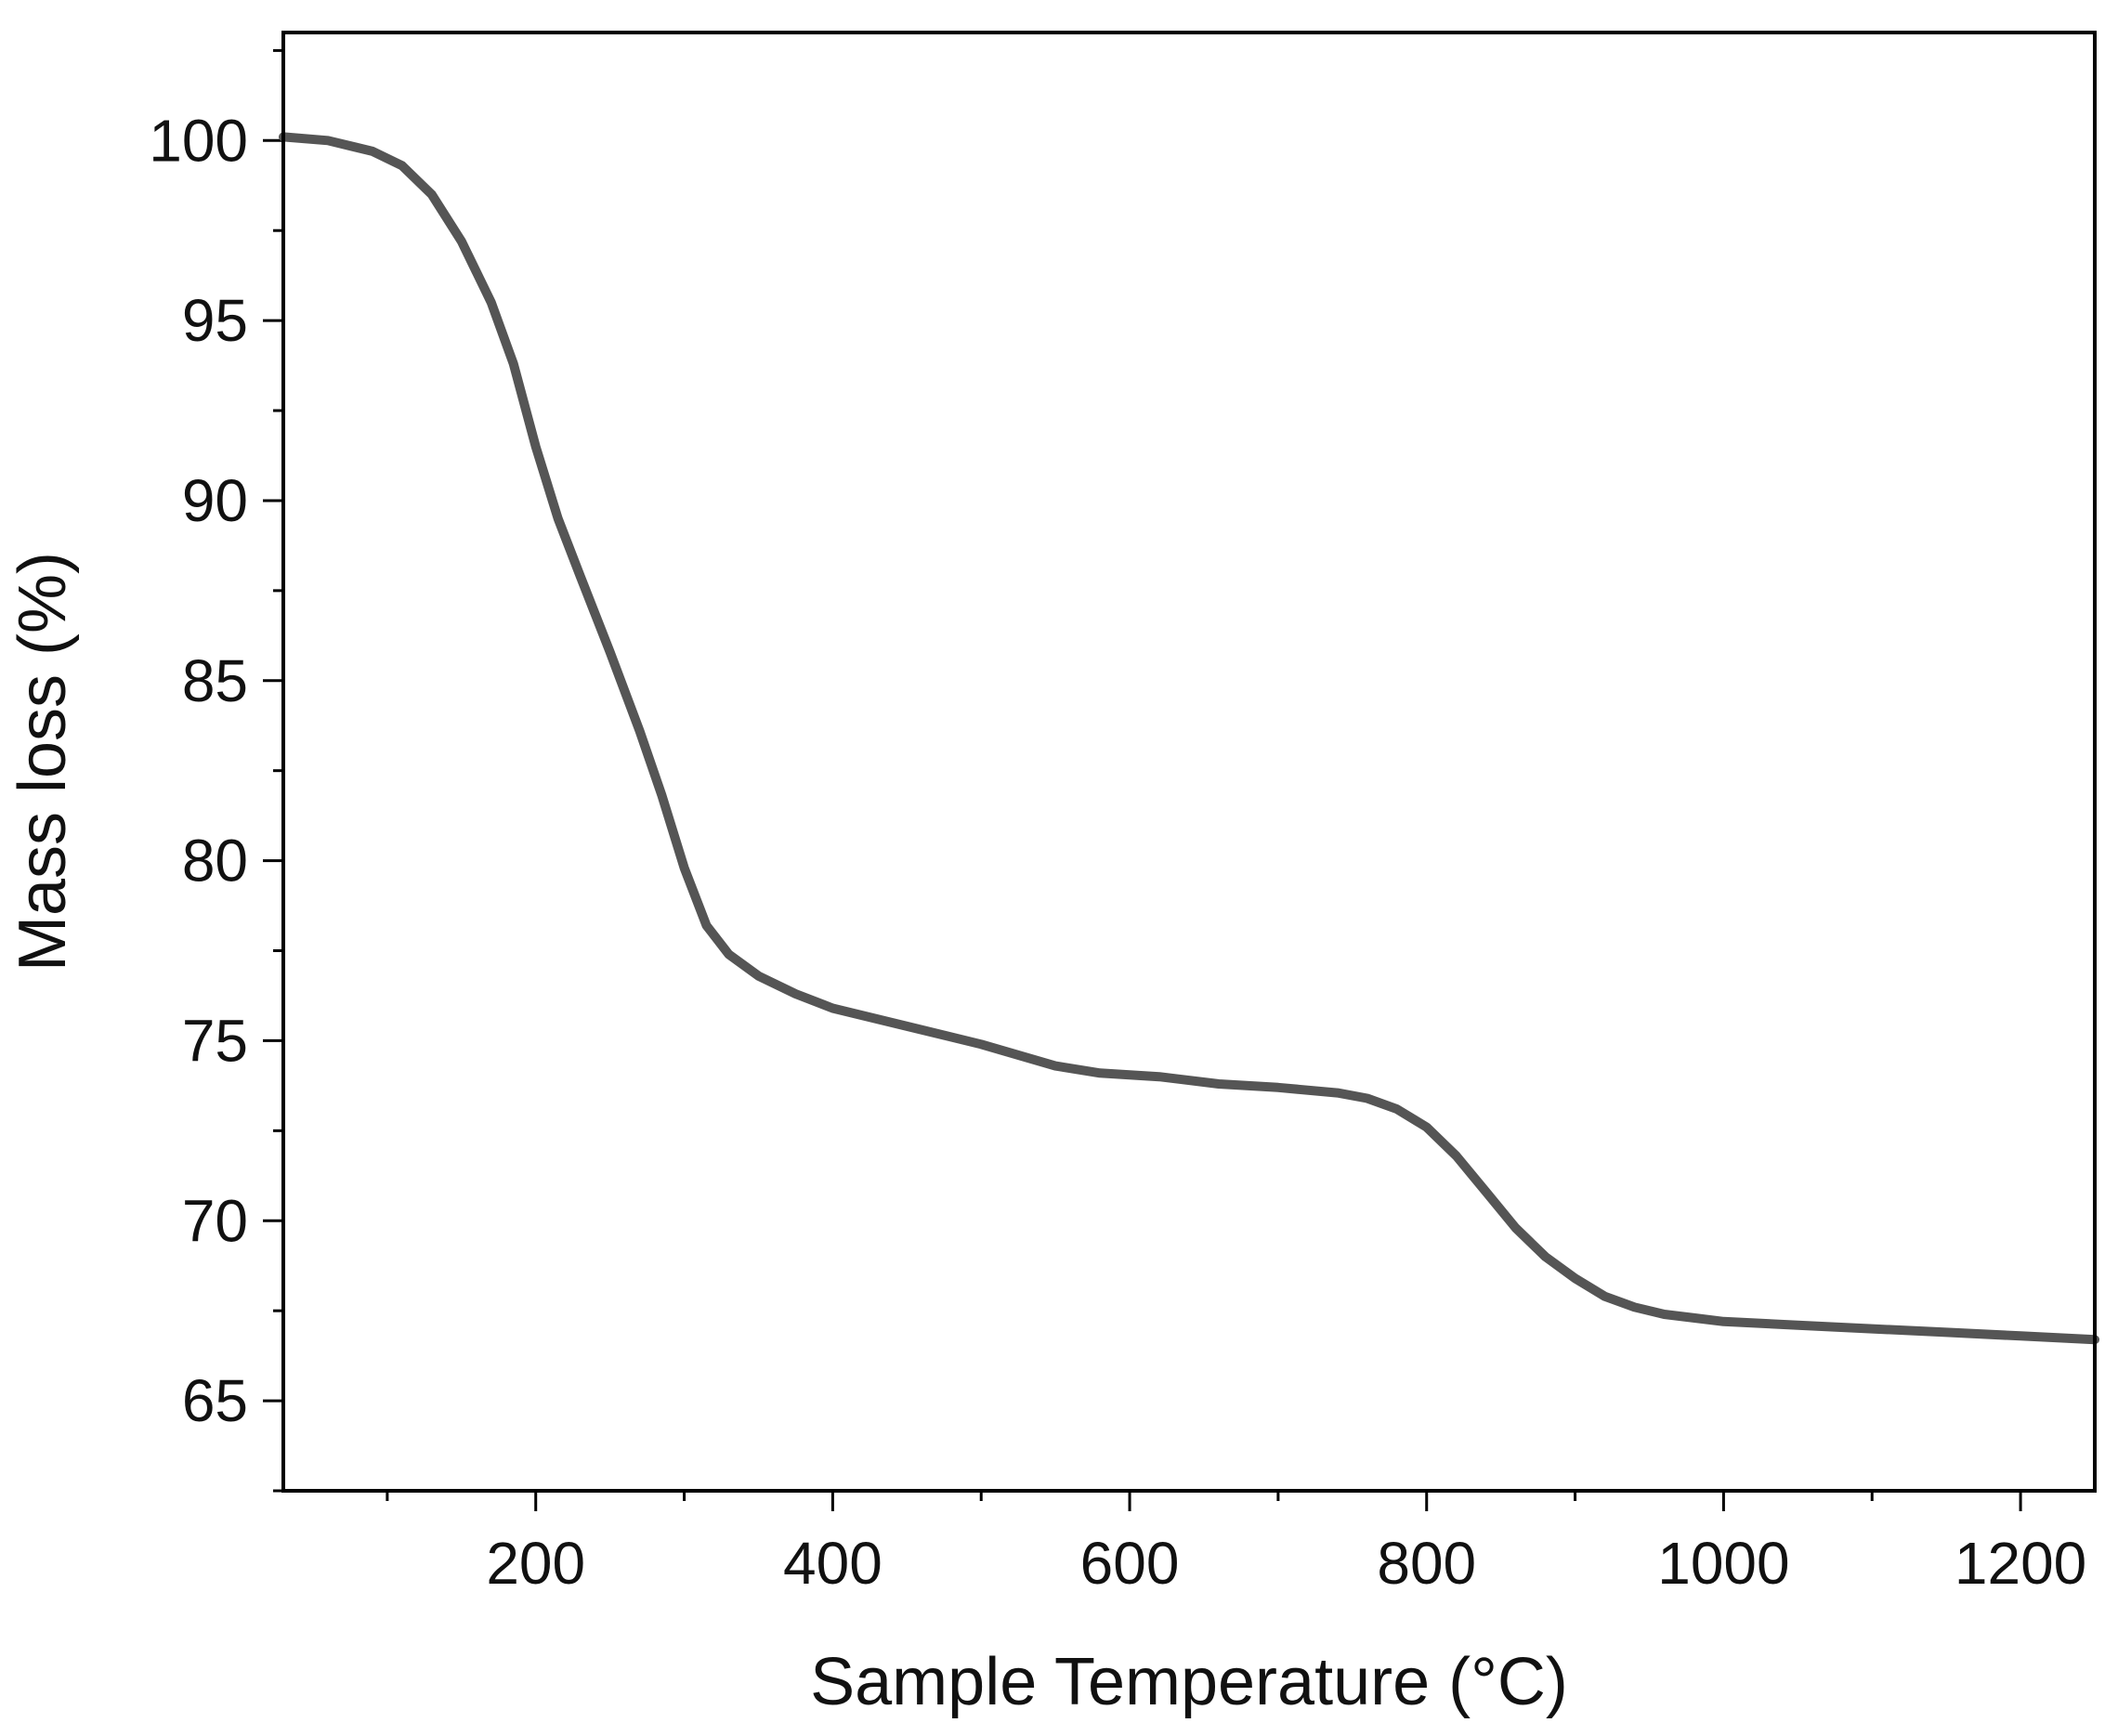 The image size is (2118, 1736). What do you see at coordinates (215, 500) in the screenshot?
I see `y-tick-label: 90` at bounding box center [215, 500].